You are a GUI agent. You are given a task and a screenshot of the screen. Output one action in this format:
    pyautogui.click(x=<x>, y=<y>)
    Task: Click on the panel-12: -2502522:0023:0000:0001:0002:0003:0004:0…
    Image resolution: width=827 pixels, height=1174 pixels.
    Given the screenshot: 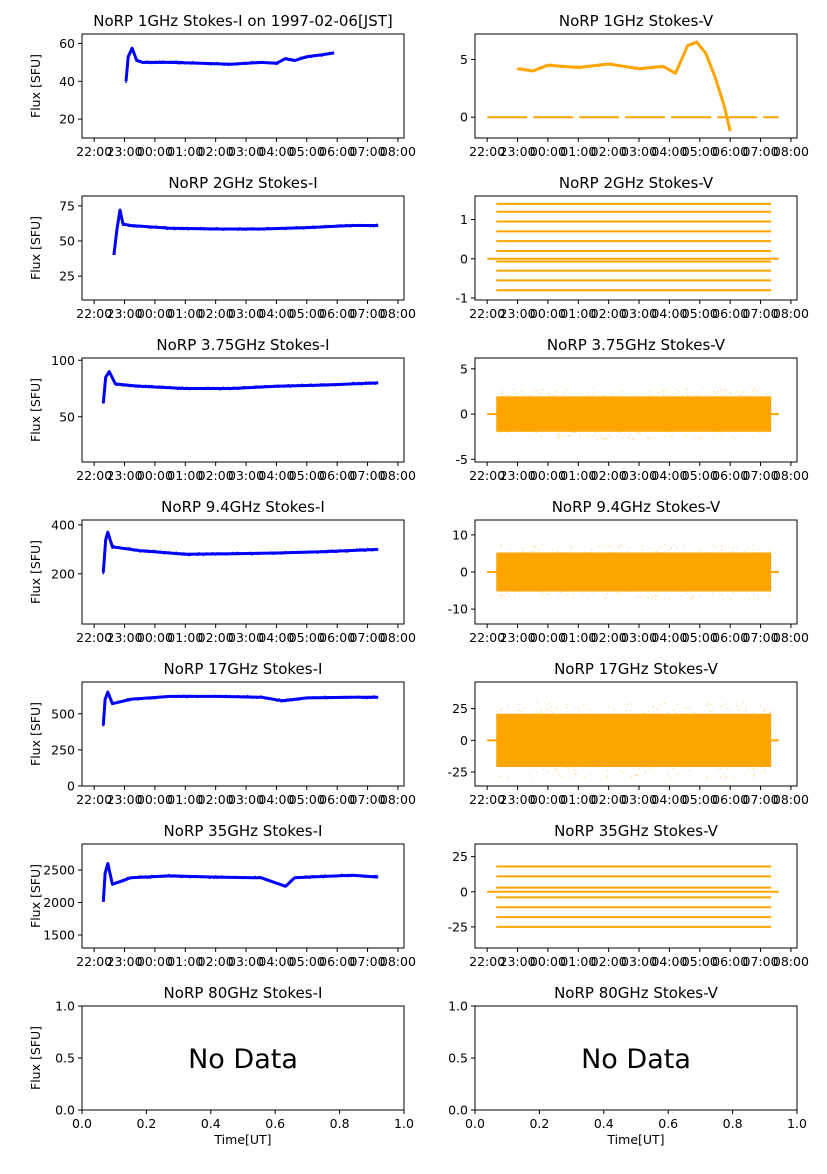 What is the action you would take?
    pyautogui.click(x=628, y=895)
    